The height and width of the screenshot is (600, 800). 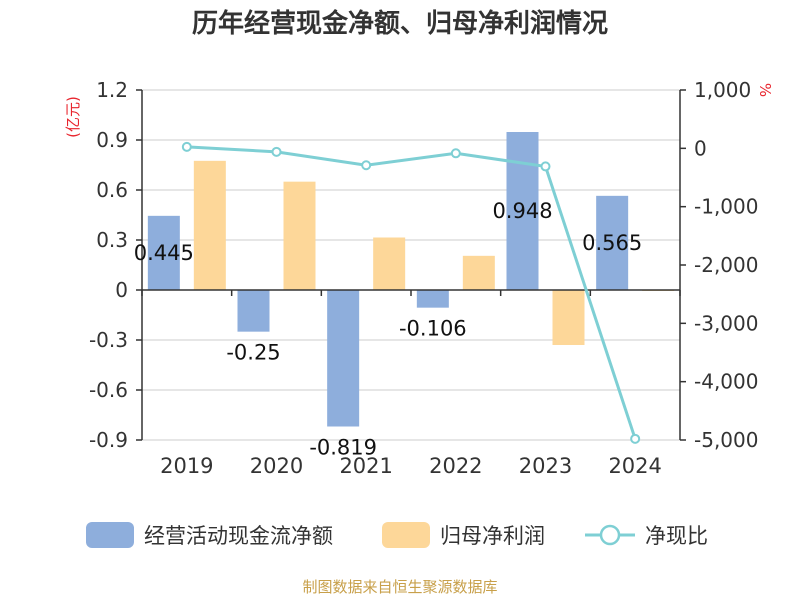 What do you see at coordinates (399, 587) in the screenshot?
I see `data-source-note: 制图数据来自恒生聚源数据库` at bounding box center [399, 587].